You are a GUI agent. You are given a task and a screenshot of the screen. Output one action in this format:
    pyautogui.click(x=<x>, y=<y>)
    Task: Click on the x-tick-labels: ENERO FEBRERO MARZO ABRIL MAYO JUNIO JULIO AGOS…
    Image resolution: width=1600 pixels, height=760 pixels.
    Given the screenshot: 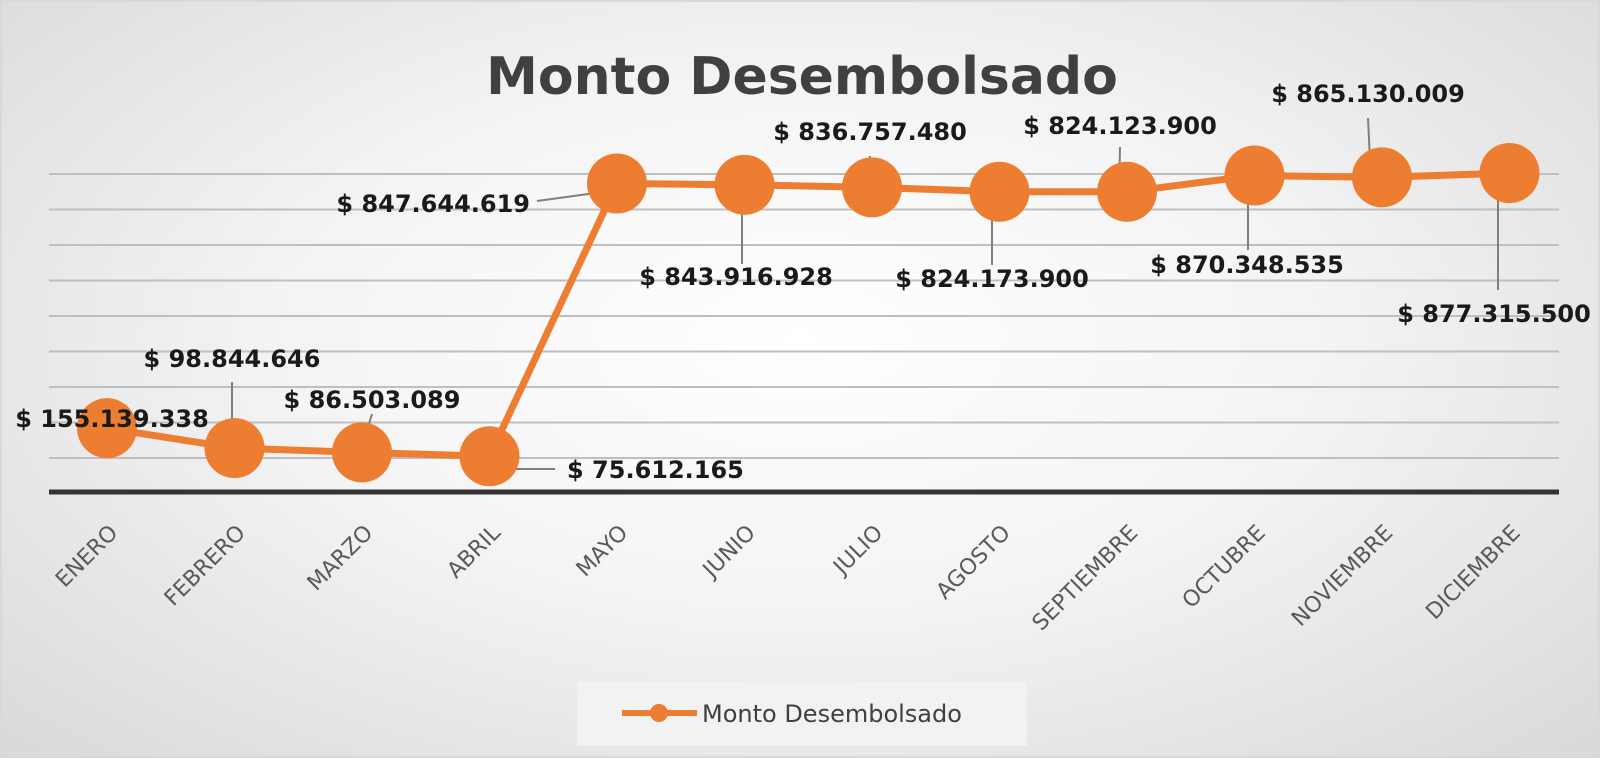 What is the action you would take?
    pyautogui.click(x=788, y=578)
    